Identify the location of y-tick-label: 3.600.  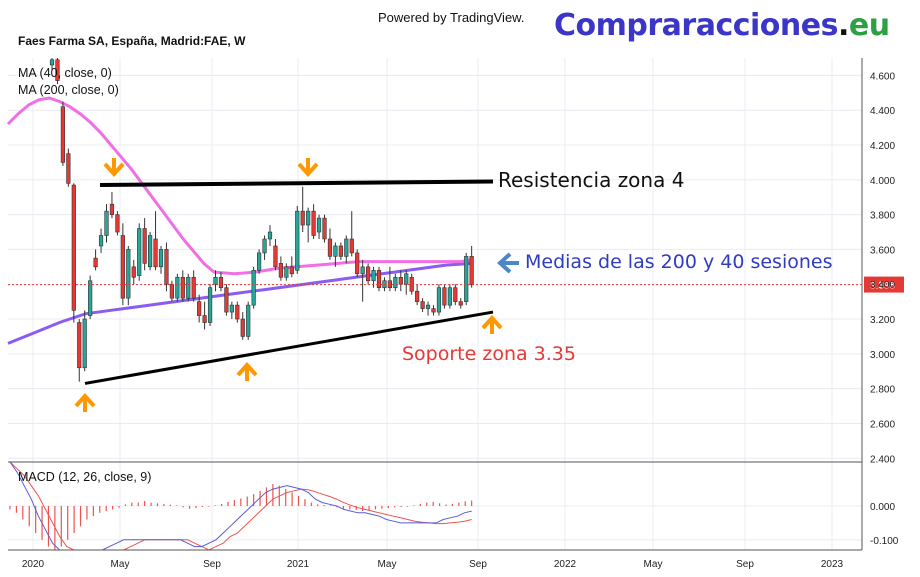
(882, 250).